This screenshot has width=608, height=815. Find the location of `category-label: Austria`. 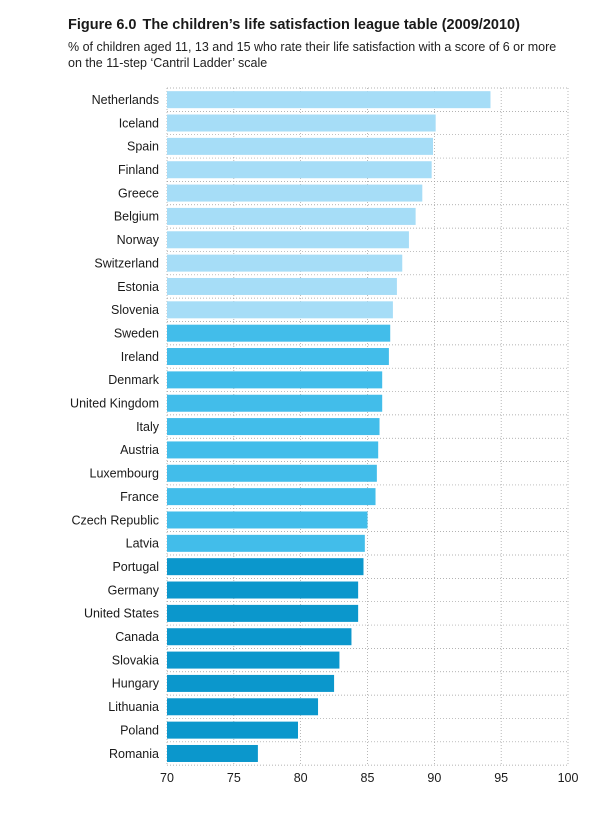

category-label: Austria is located at coordinates (139, 450).